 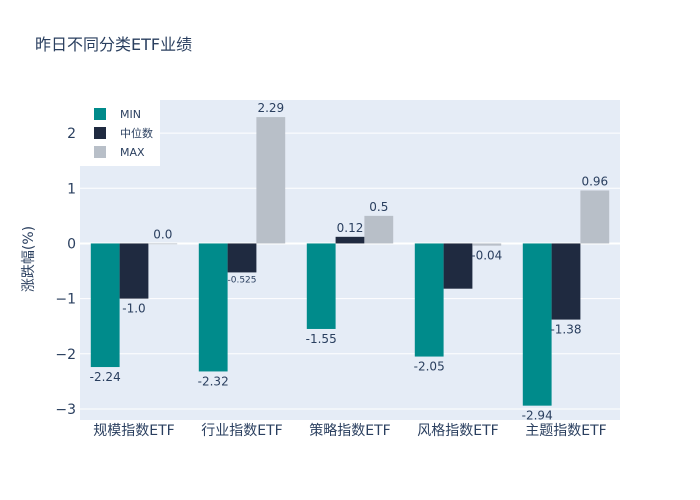 I want to click on data-label: -2.05, so click(x=429, y=367).